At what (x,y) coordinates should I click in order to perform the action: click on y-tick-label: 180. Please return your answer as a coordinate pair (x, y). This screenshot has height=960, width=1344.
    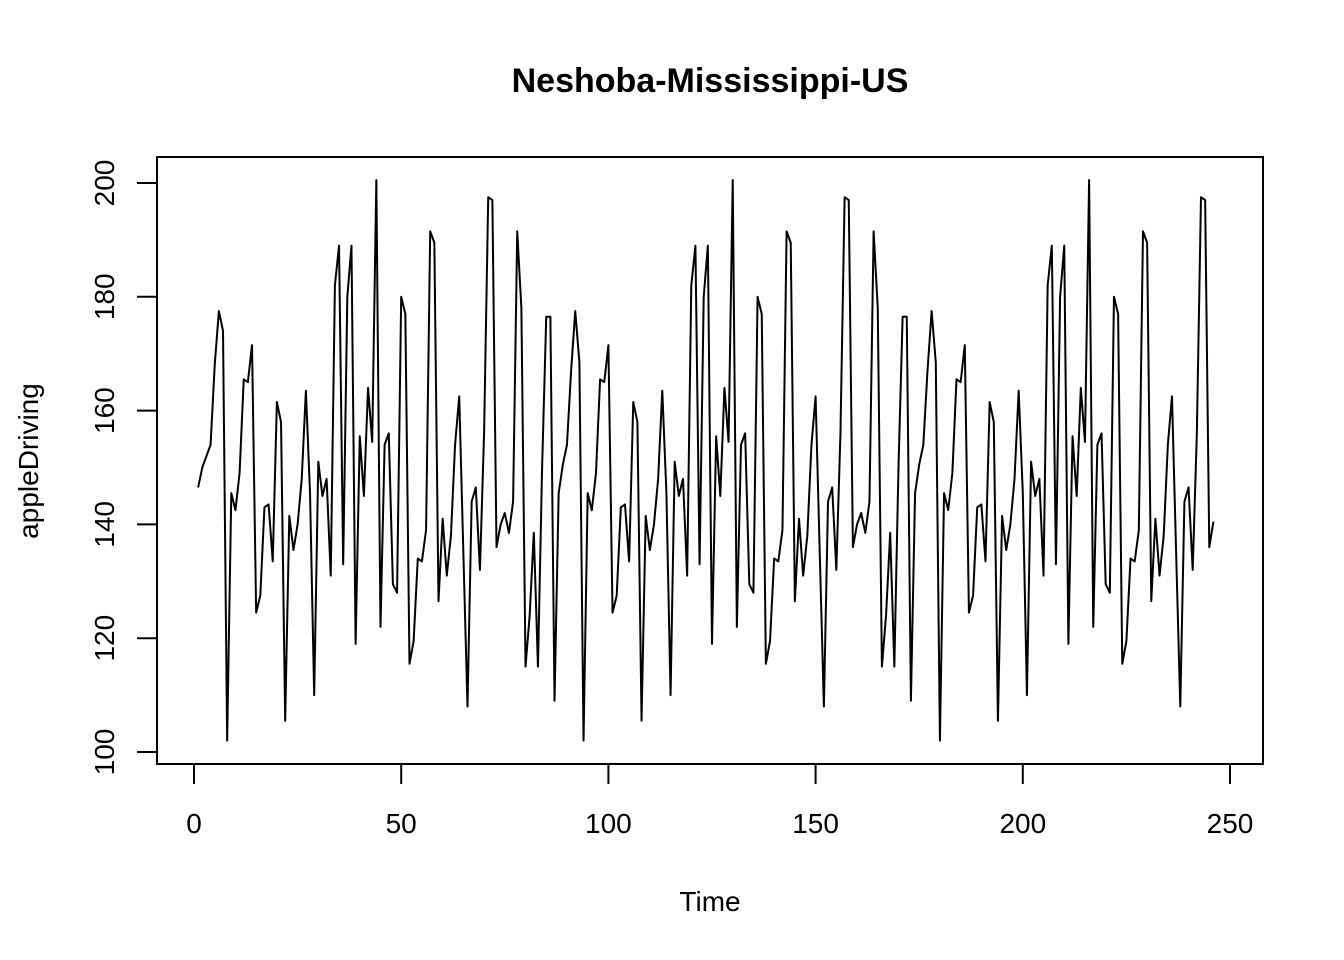
    Looking at the image, I should click on (104, 296).